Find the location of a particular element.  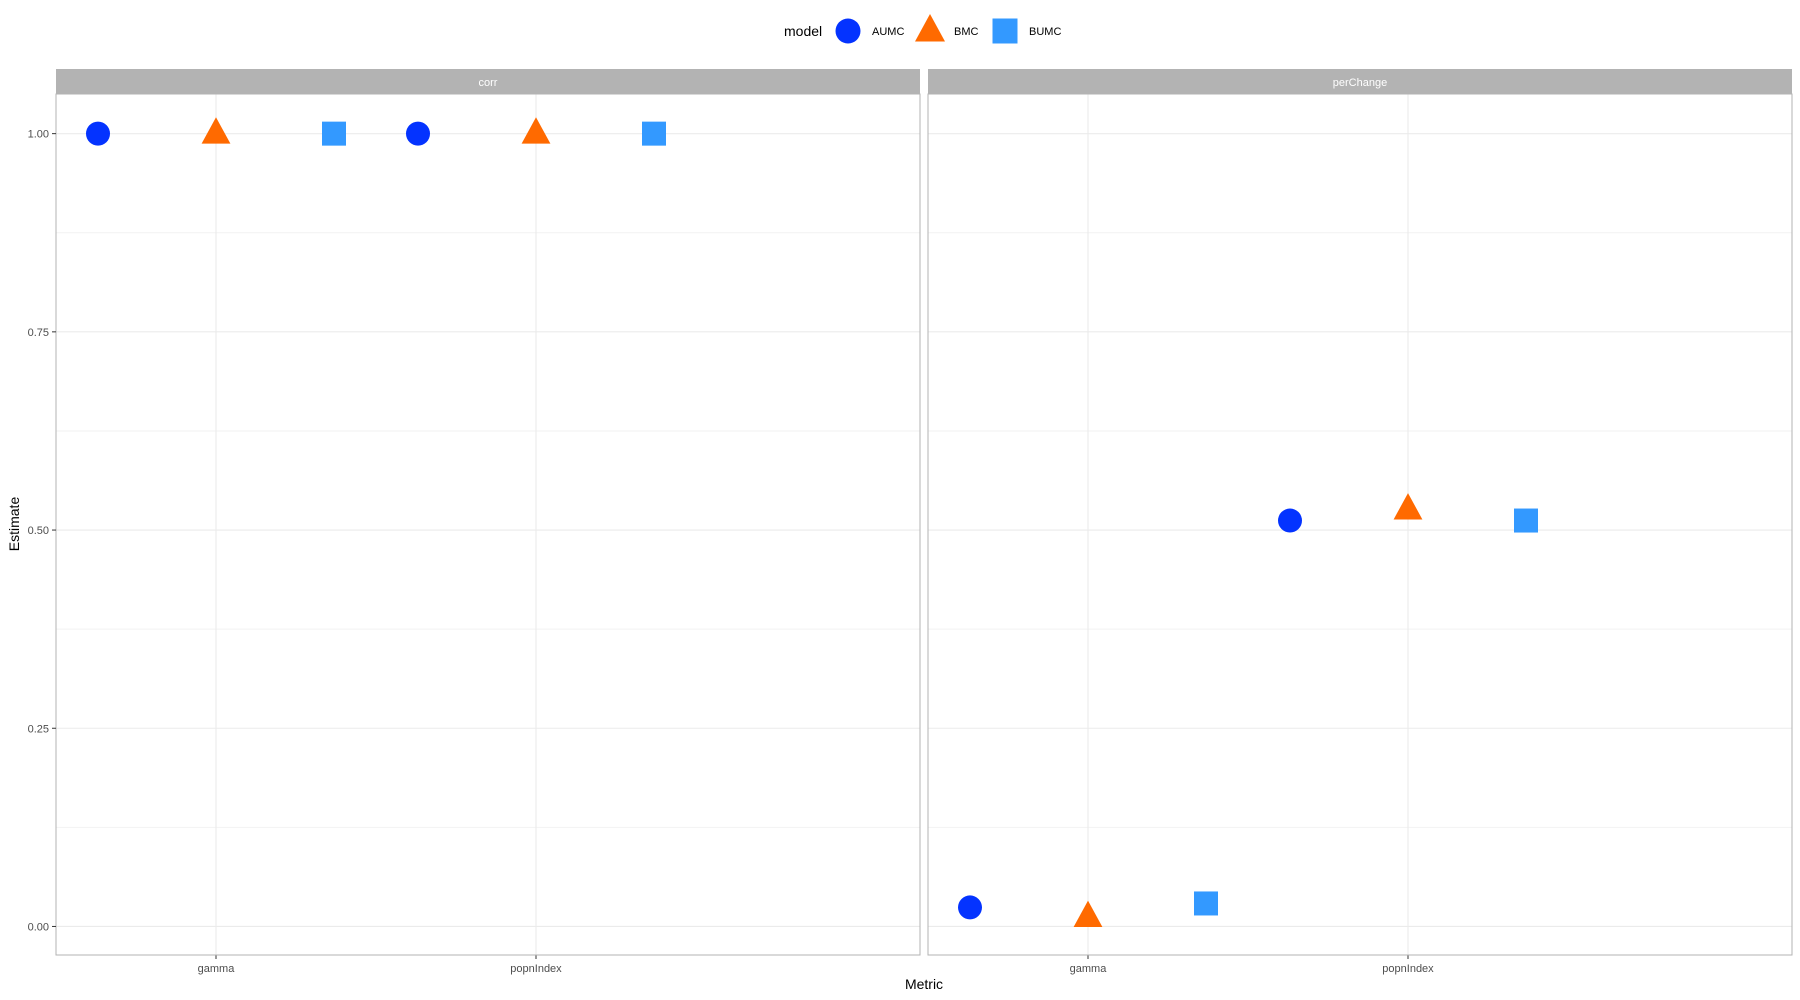

legend: model AUMC BMC BUMC is located at coordinates (922, 28).